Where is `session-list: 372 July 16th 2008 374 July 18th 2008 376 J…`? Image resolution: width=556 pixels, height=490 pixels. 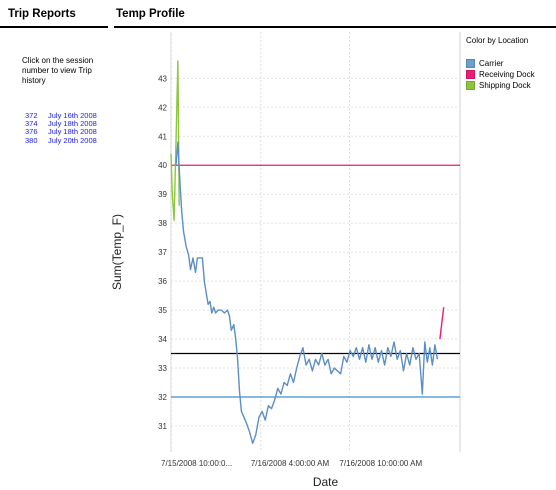 session-list: 372 July 16th 2008 374 July 18th 2008 376 J… is located at coordinates (65, 128).